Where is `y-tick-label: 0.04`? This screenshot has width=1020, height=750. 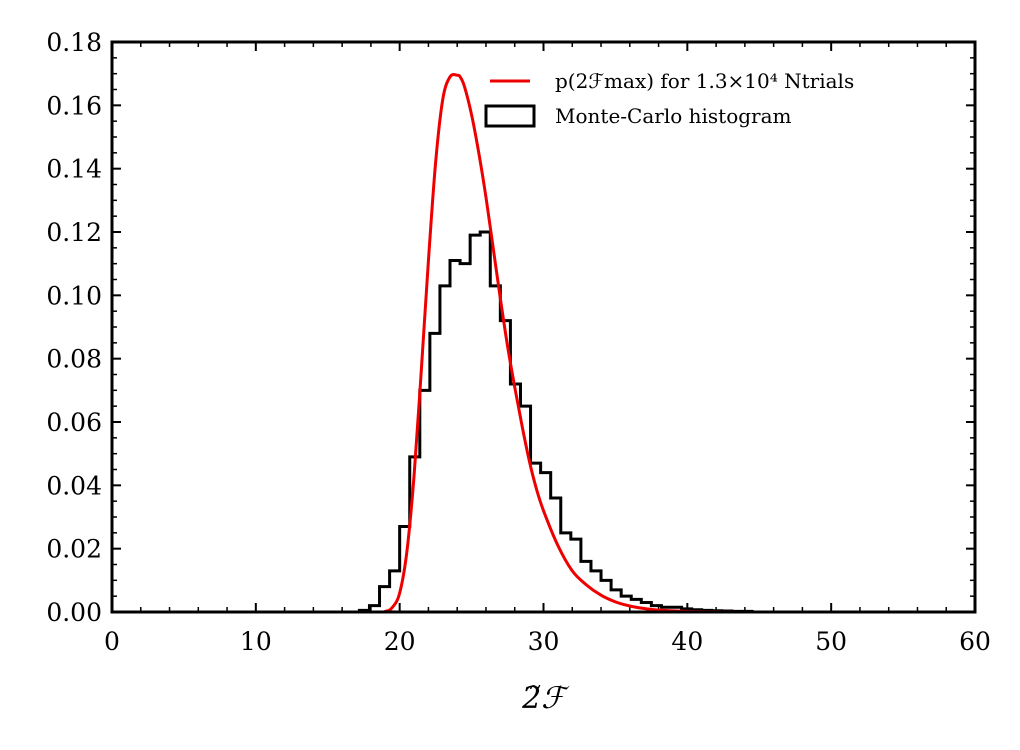
y-tick-label: 0.04 is located at coordinates (74, 485).